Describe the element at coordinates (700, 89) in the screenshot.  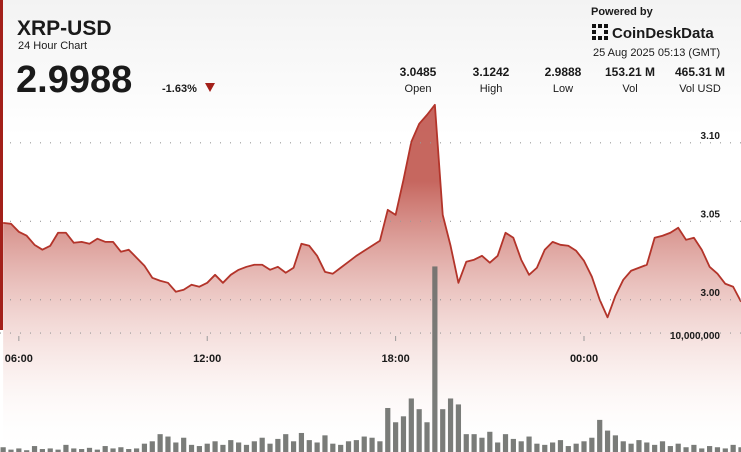
I see `stat-label: Vol USD` at that location.